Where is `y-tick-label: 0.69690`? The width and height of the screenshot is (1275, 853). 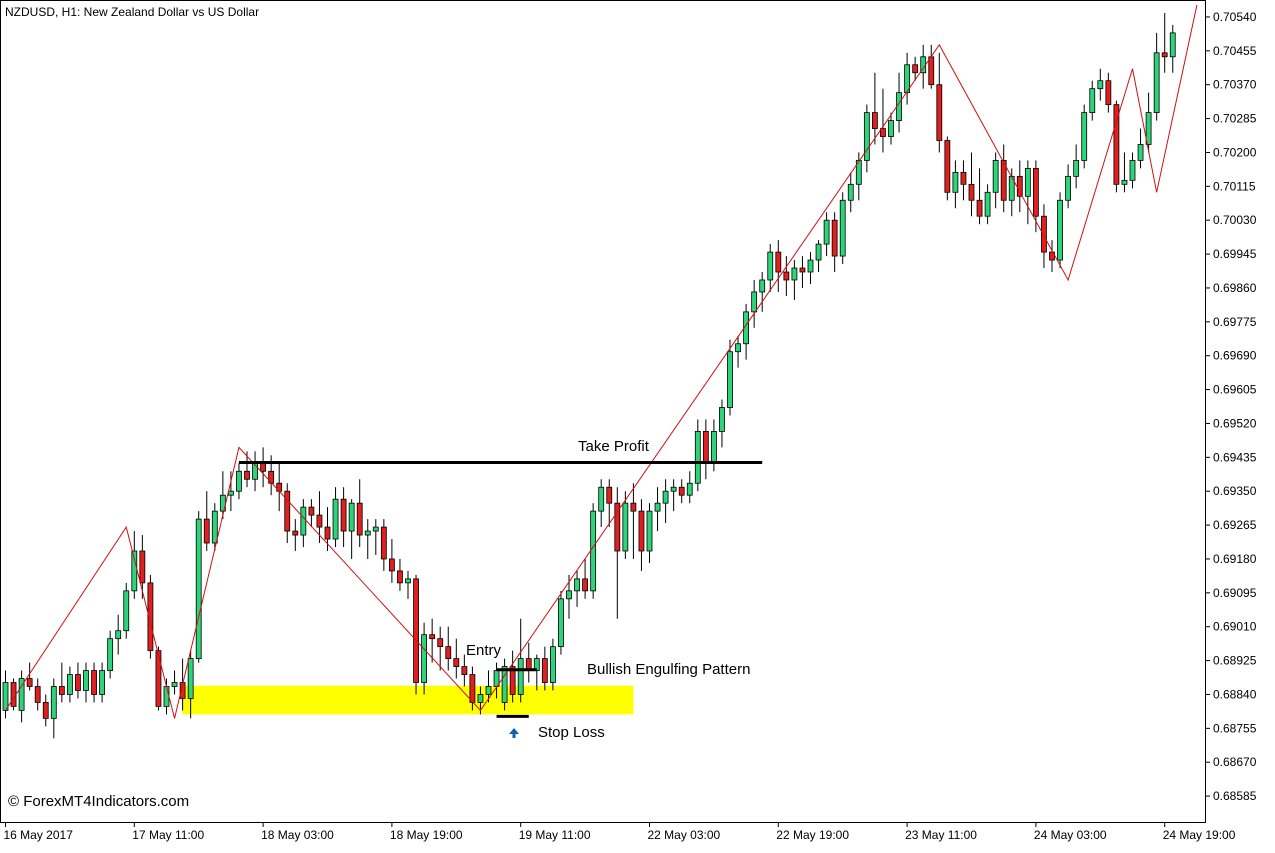 y-tick-label: 0.69690 is located at coordinates (1235, 356).